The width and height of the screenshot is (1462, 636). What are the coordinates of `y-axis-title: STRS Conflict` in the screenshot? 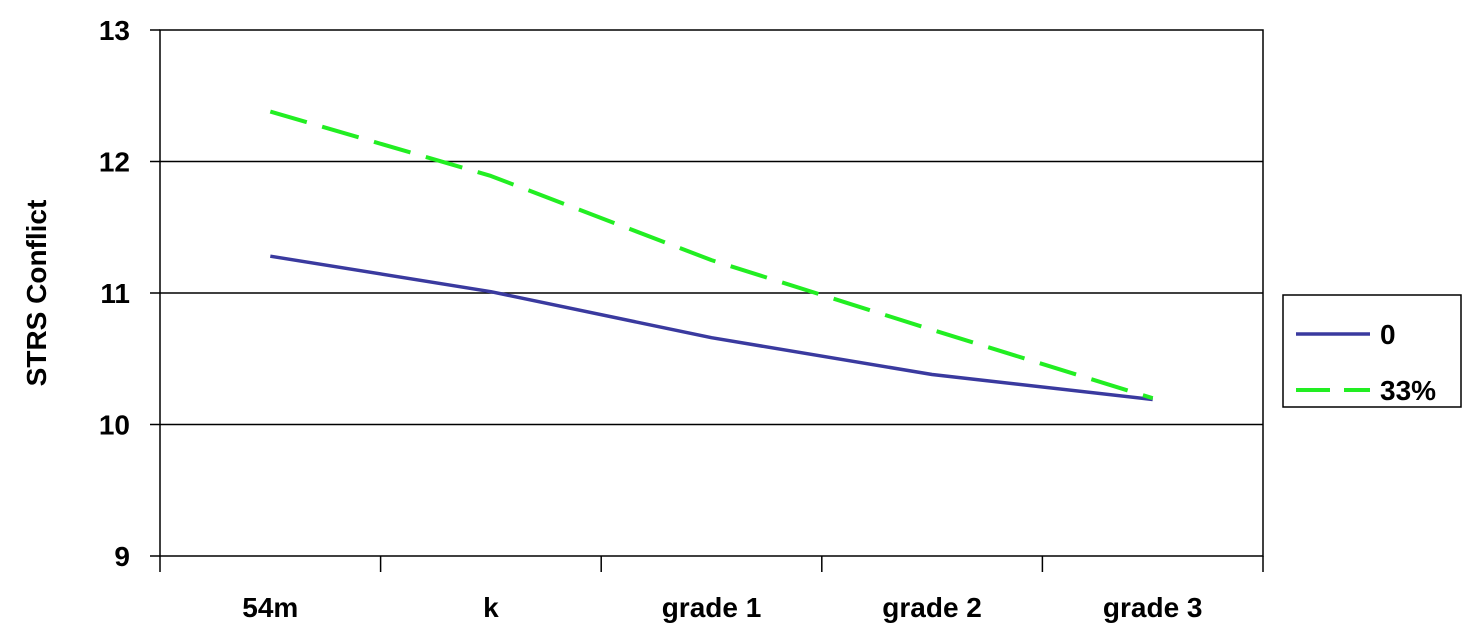 It's located at (36, 293).